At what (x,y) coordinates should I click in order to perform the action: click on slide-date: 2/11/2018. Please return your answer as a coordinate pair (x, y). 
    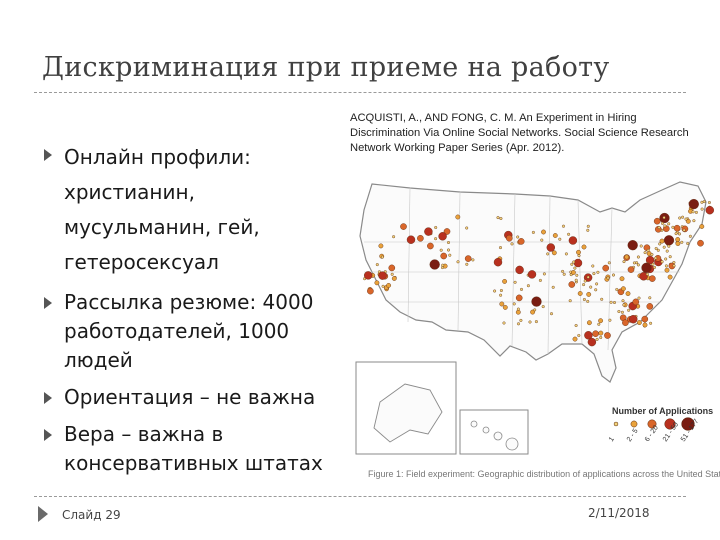
    Looking at the image, I should click on (619, 513).